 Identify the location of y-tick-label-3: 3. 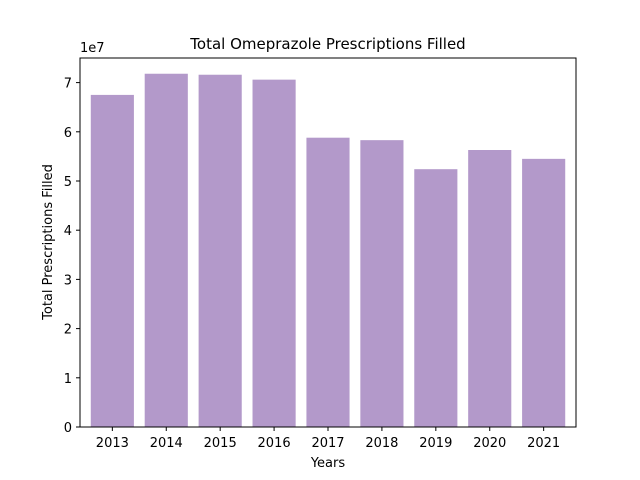
(68, 280).